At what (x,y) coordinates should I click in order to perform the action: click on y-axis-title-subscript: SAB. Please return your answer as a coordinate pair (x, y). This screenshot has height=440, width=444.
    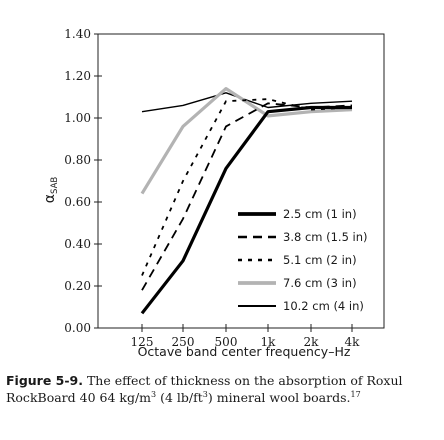
    Looking at the image, I should click on (55, 185).